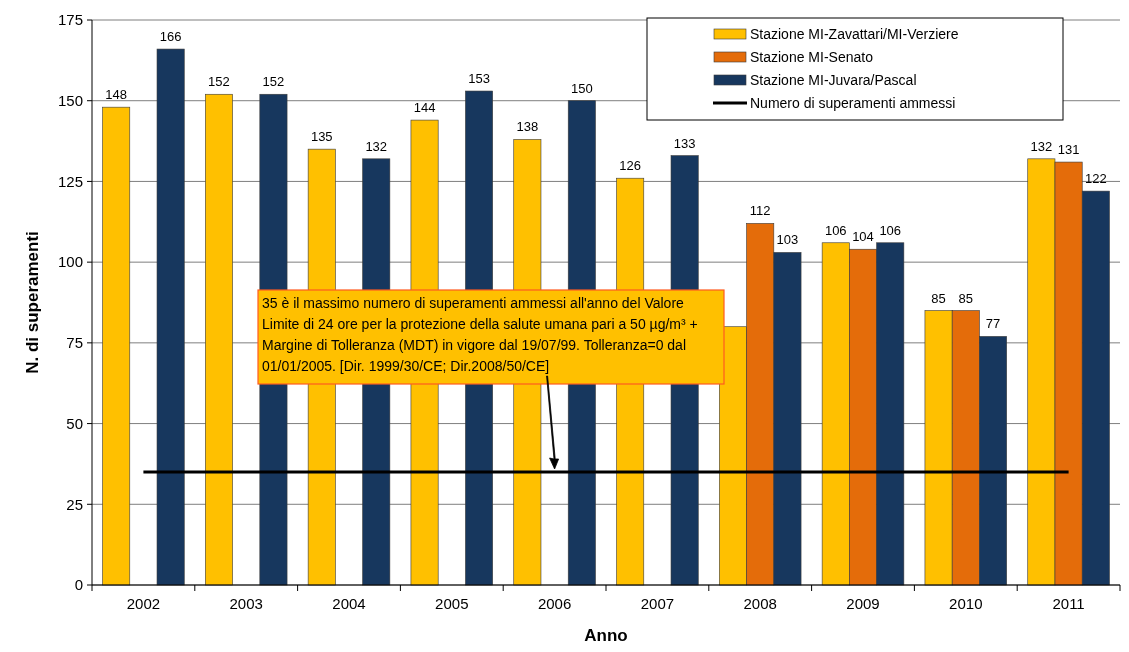 The image size is (1129, 652). Describe the element at coordinates (1068, 603) in the screenshot. I see `x-tick-label: 2011` at that location.